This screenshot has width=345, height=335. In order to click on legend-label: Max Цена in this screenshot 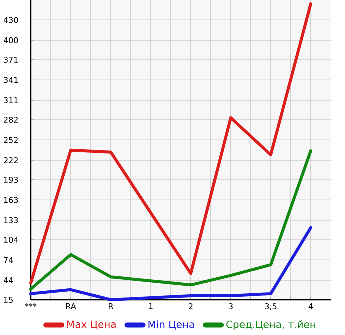, I will do `click(92, 325)`.